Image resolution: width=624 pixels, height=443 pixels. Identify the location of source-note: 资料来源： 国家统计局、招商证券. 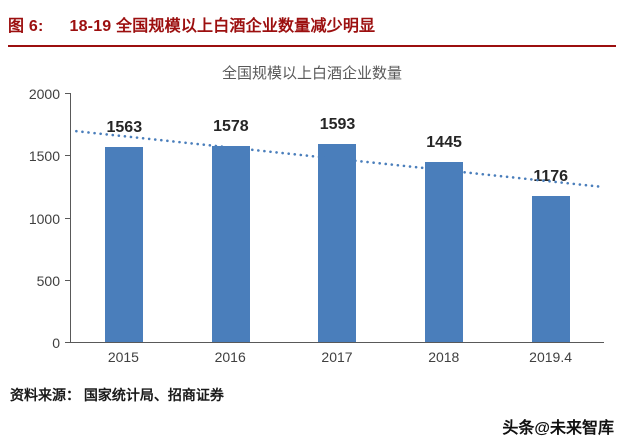
(117, 395).